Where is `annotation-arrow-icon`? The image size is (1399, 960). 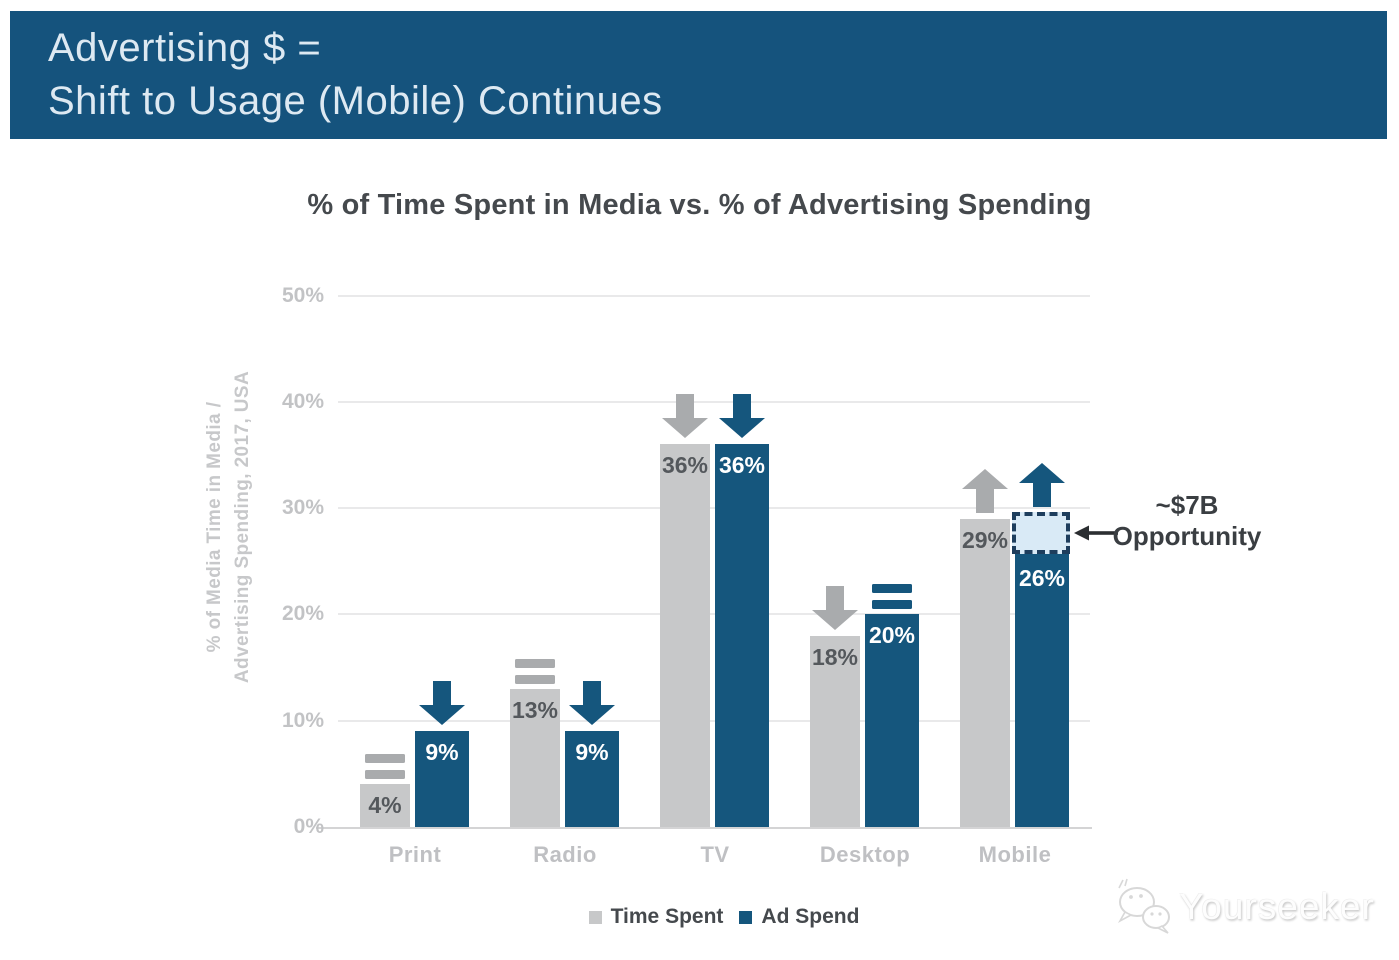 annotation-arrow-icon is located at coordinates (1096, 533).